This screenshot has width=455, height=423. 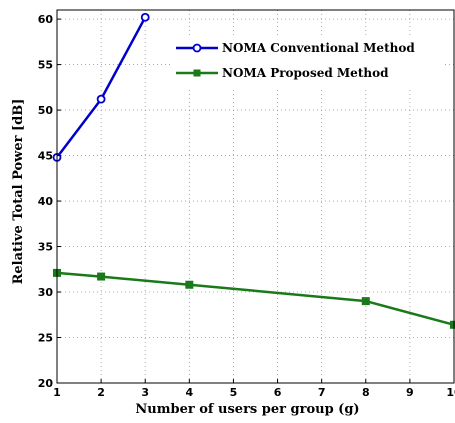 I want to click on y-tick-label: 45, so click(x=45, y=156).